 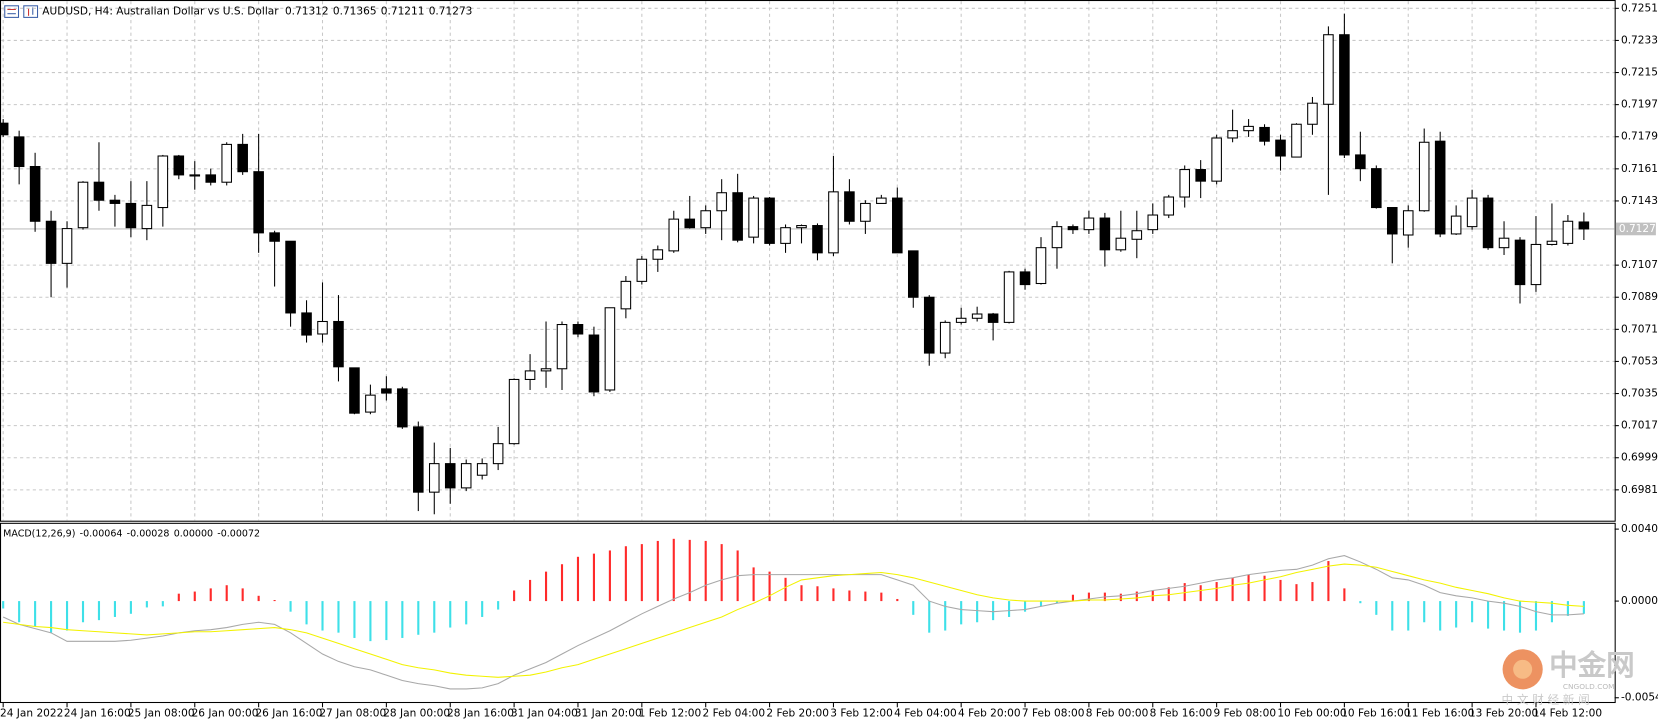 What do you see at coordinates (31, 714) in the screenshot?
I see `x-tick-label: 24 Jan 2022` at bounding box center [31, 714].